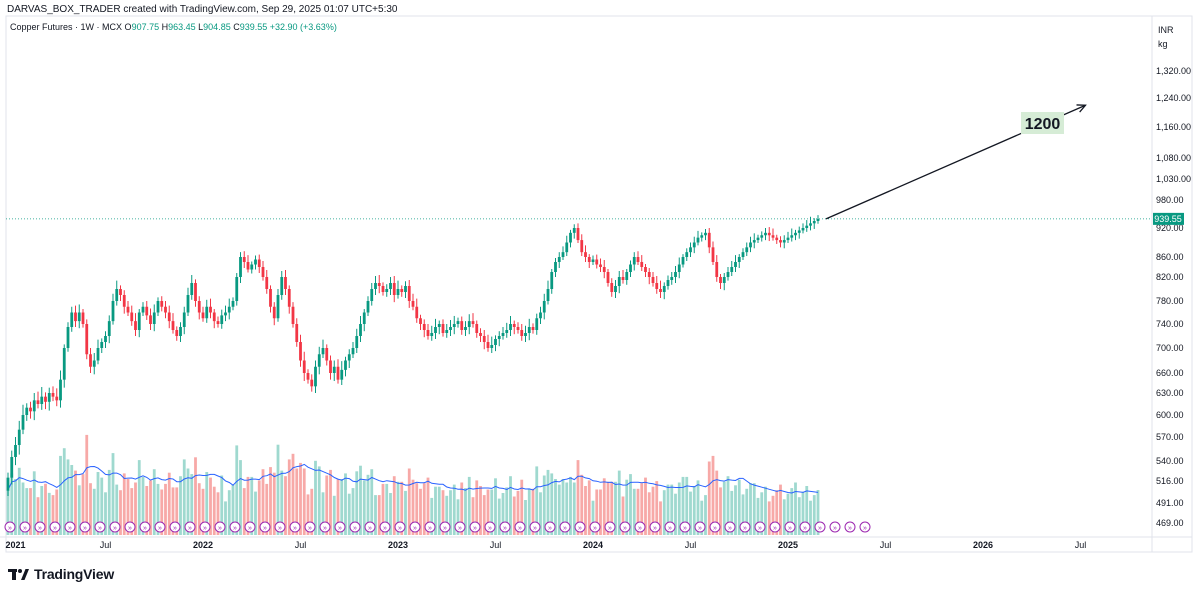 The height and width of the screenshot is (594, 1200). What do you see at coordinates (1170, 228) in the screenshot?
I see `price-tick-label: 920.00` at bounding box center [1170, 228].